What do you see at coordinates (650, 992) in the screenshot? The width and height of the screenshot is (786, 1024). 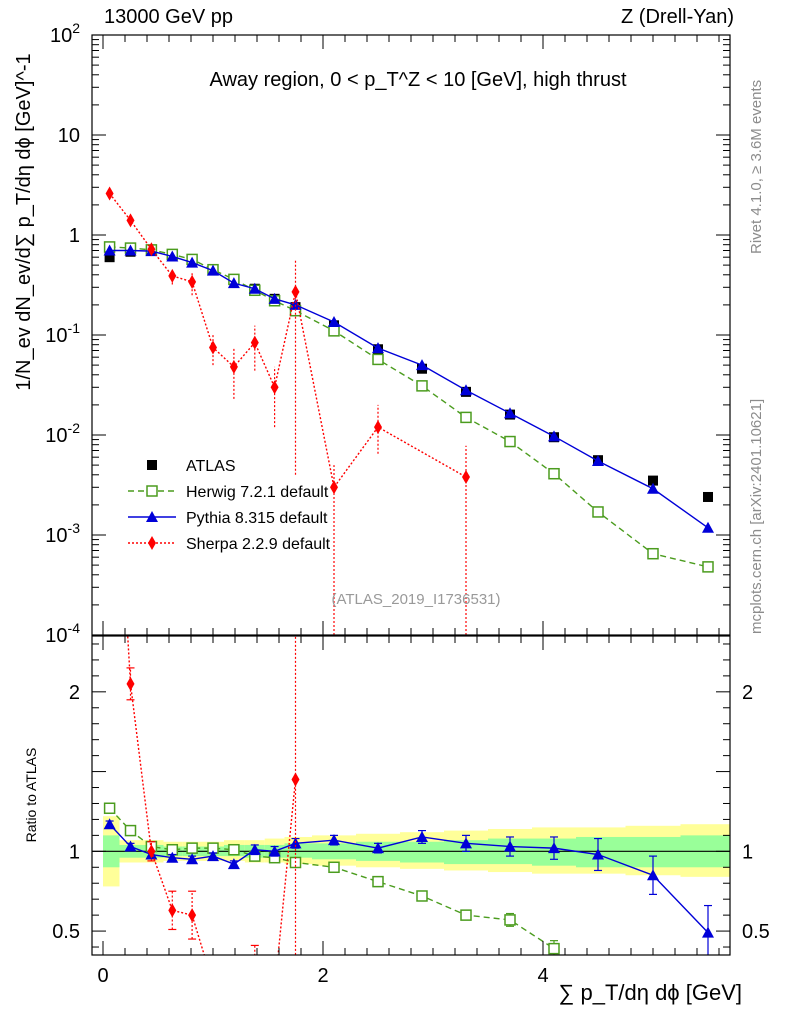 I see `x-axis-label: ∑ p_T/dη dϕ [GeV]` at bounding box center [650, 992].